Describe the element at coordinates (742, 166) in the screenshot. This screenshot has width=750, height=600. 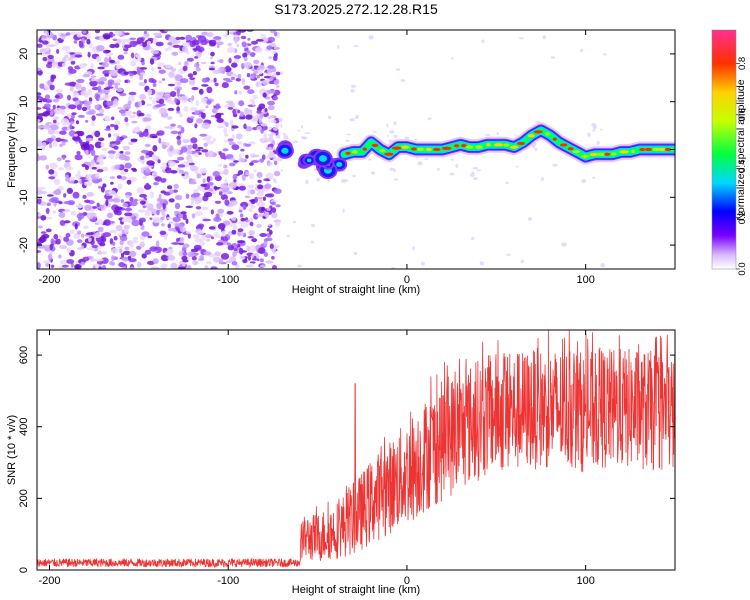
I see `colorbar-ticks: 0.0 0.2 0.4 0.6 0.8` at that location.